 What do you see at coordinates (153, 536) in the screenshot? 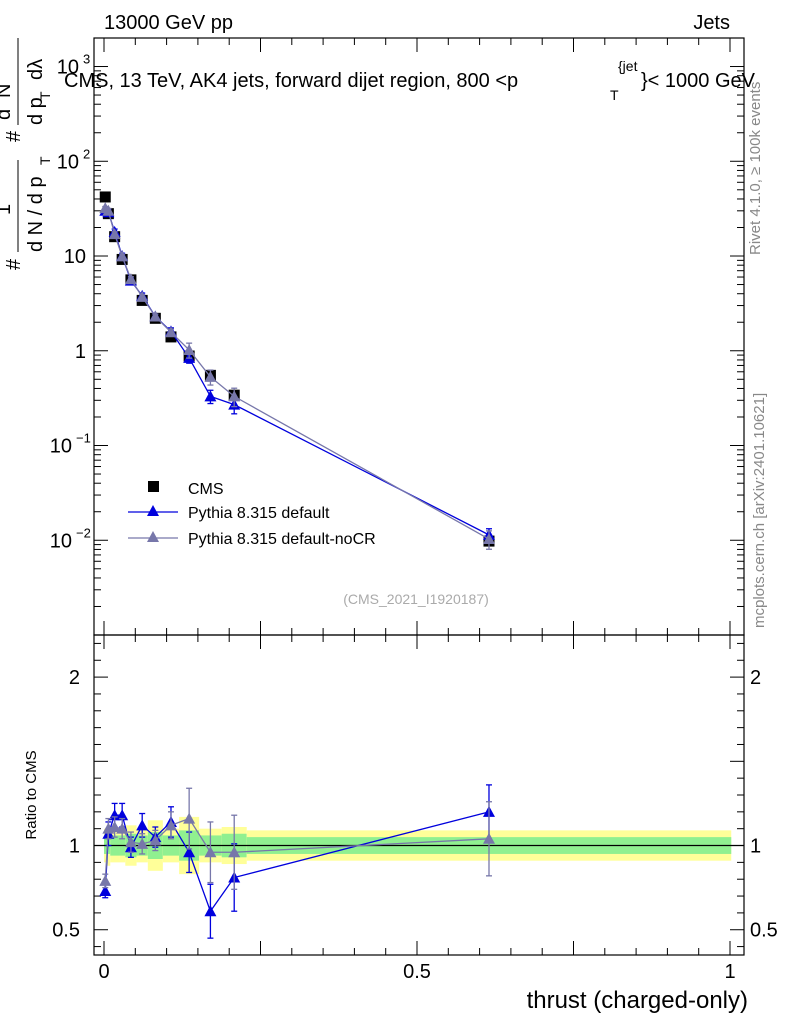
I see `legend-nocr-marker` at bounding box center [153, 536].